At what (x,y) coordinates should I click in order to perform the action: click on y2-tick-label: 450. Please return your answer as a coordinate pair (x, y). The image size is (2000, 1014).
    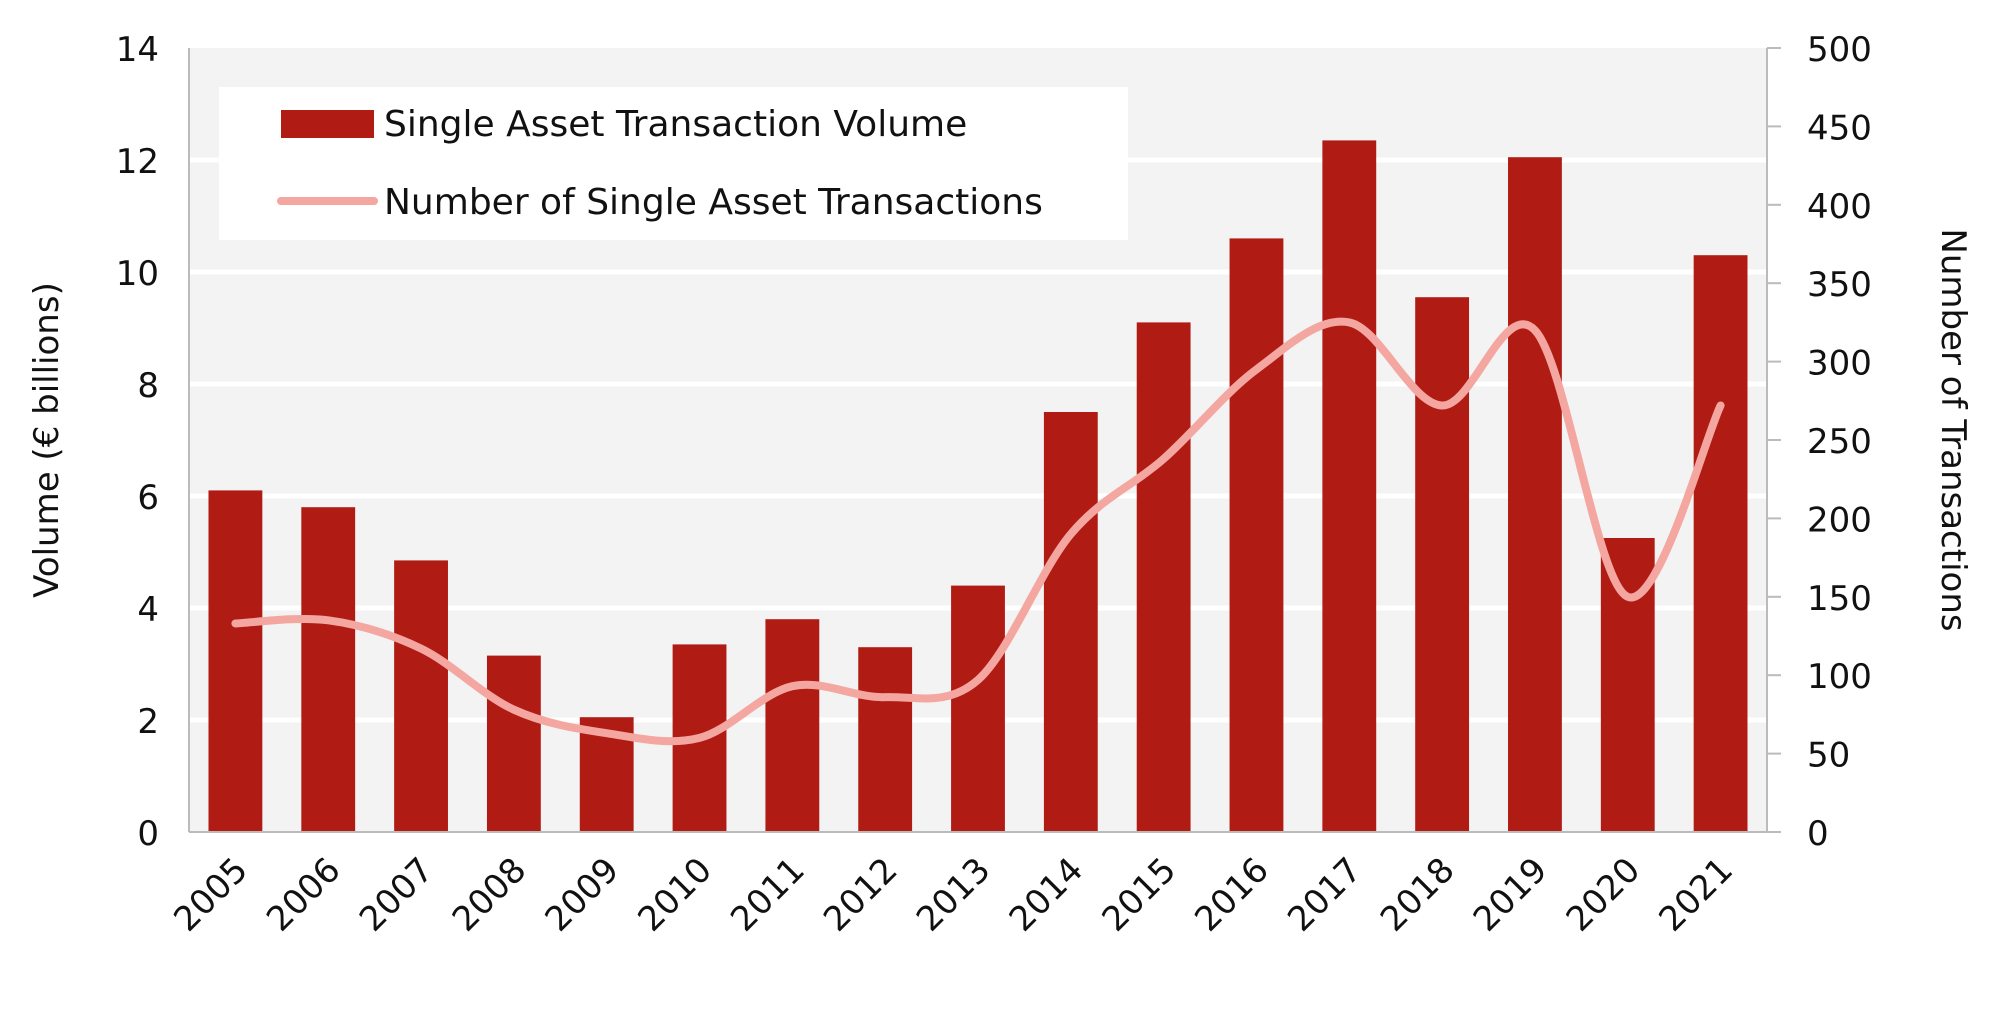
    Looking at the image, I should click on (1839, 128).